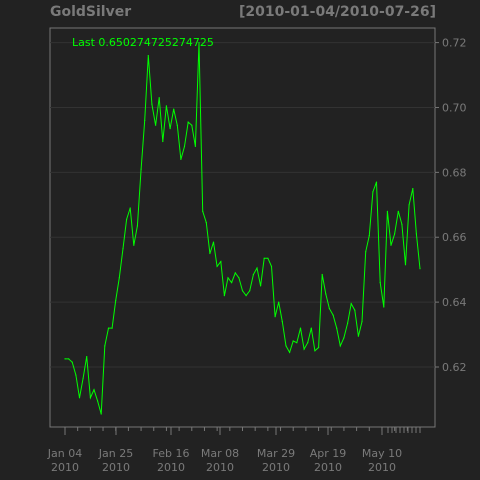  Describe the element at coordinates (276, 453) in the screenshot. I see `x-tick-label: Mar 29` at that location.